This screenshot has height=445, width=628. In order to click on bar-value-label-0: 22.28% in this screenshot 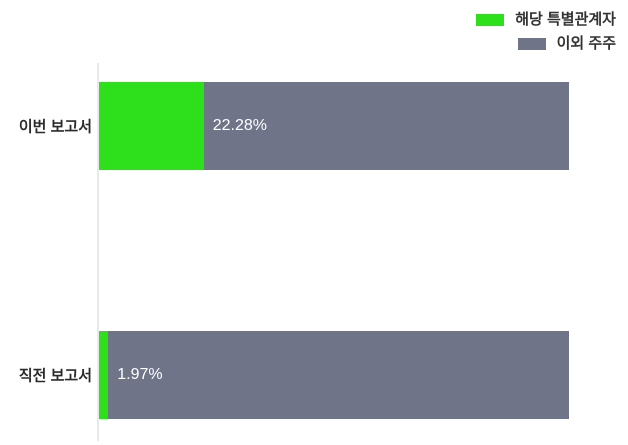, I will do `click(239, 125)`.